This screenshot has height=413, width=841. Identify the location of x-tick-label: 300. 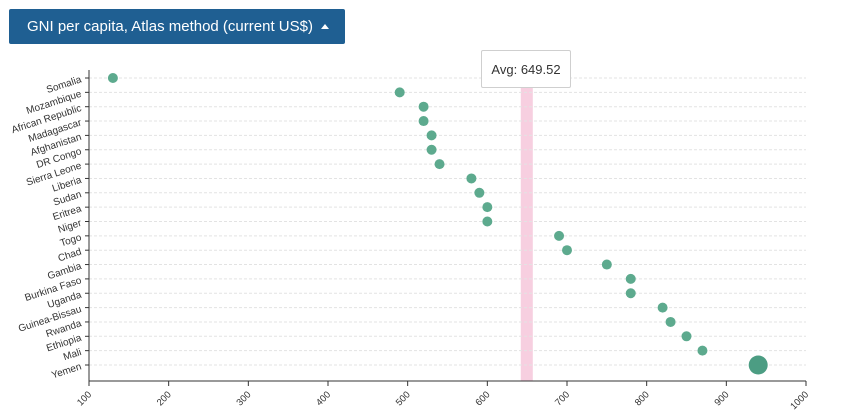
(243, 398).